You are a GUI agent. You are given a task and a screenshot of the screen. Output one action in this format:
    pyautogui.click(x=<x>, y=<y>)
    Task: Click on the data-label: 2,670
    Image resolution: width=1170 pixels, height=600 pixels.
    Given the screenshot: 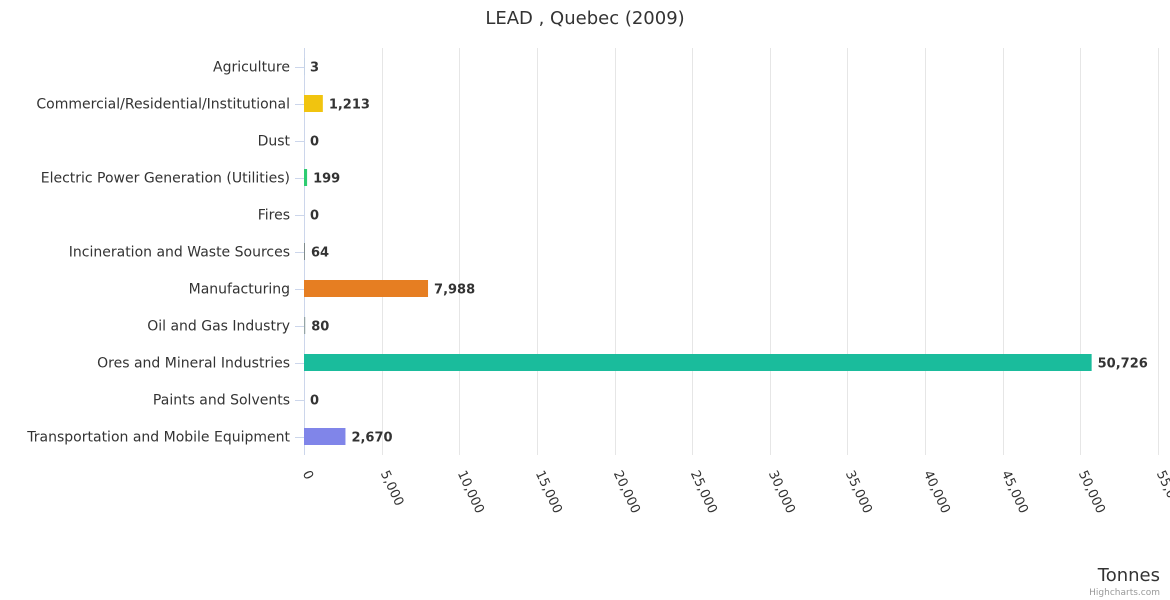 What is the action you would take?
    pyautogui.click(x=371, y=438)
    